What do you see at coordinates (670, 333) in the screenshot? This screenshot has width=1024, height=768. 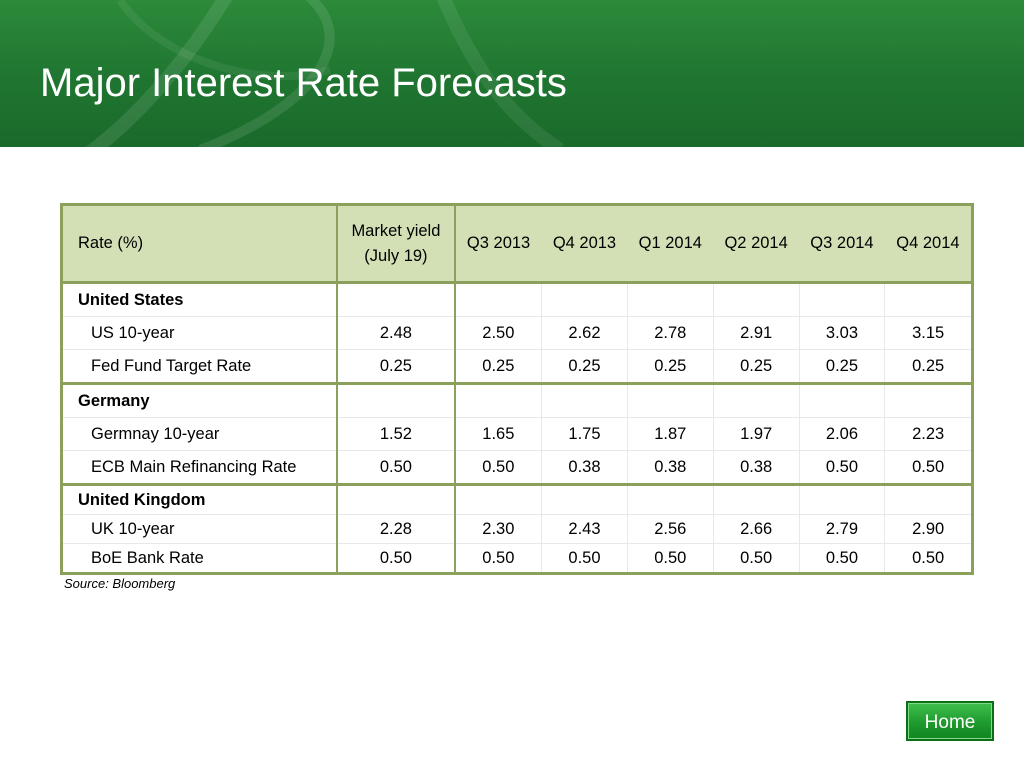 I see `forecast-cell: 2.78` at bounding box center [670, 333].